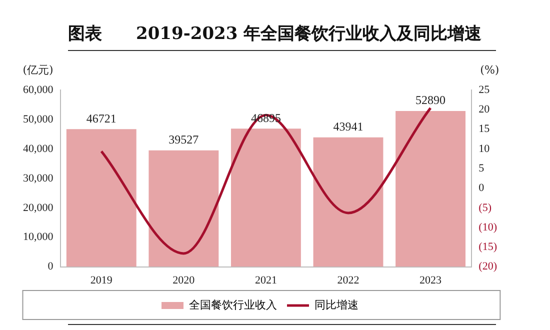 This screenshot has height=330, width=550. I want to click on data-label: 46721, so click(101, 118).